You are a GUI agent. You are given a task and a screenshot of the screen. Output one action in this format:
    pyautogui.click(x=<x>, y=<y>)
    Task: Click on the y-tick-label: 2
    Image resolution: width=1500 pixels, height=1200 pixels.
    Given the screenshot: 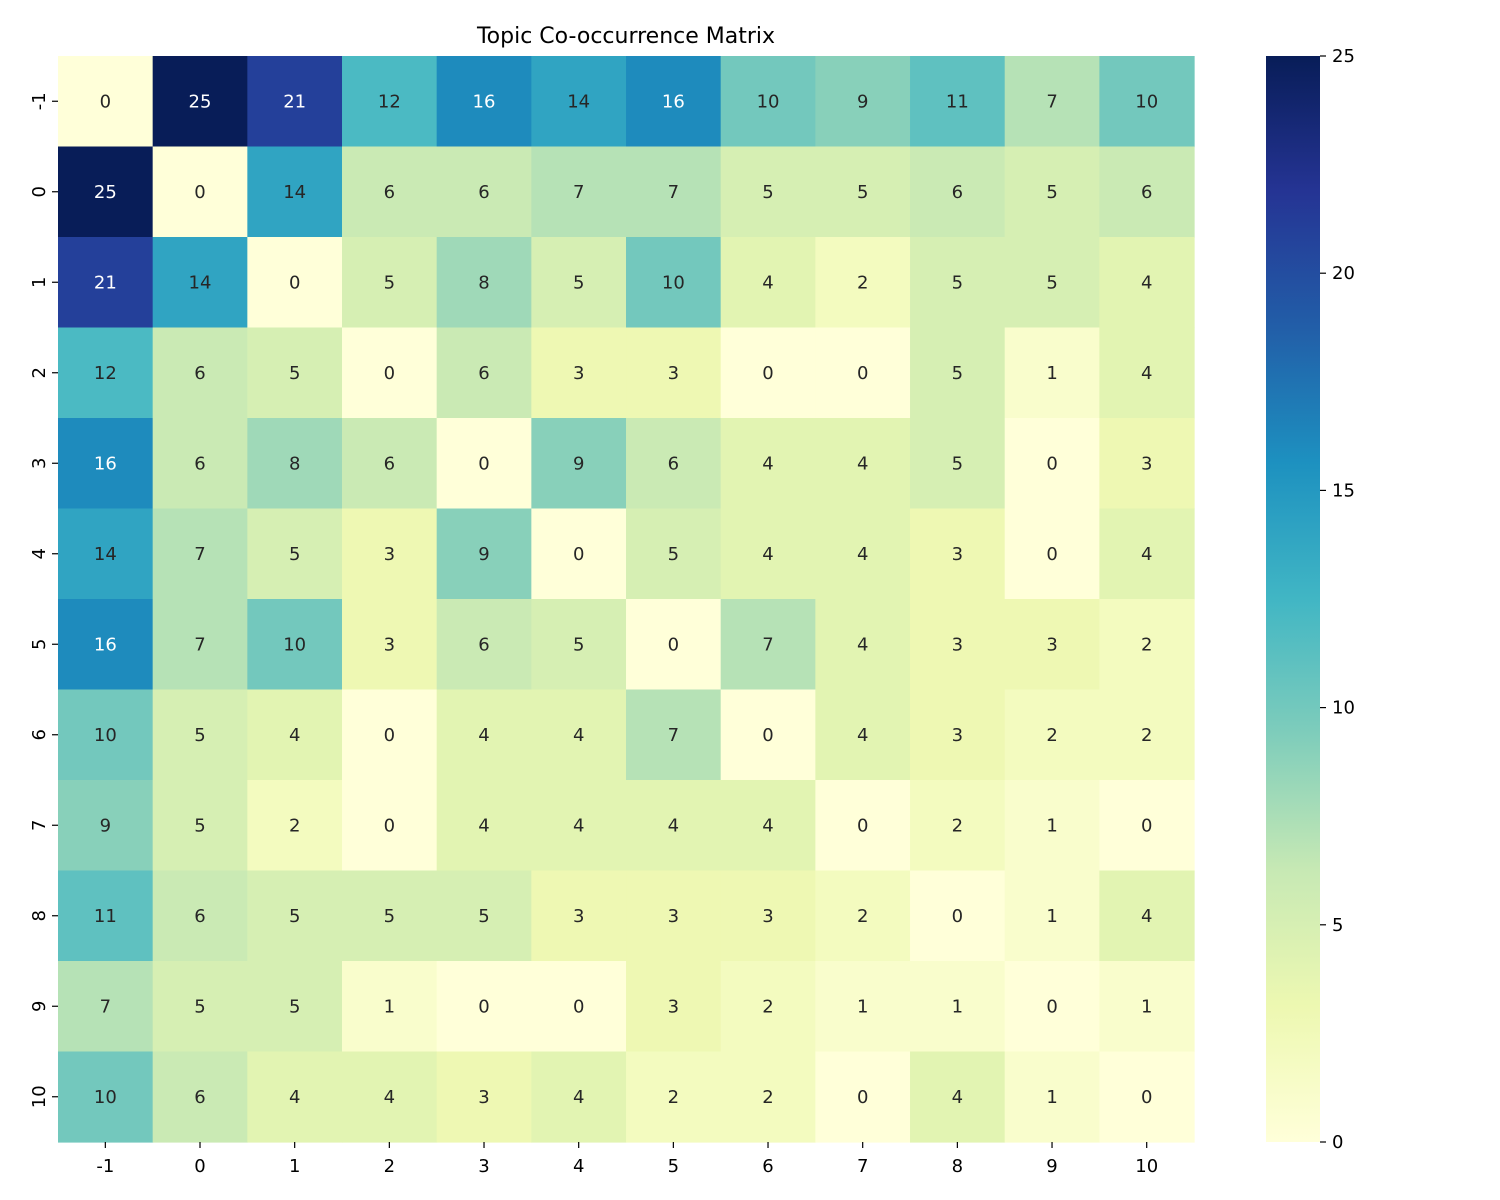 What is the action you would take?
    pyautogui.click(x=39, y=372)
    